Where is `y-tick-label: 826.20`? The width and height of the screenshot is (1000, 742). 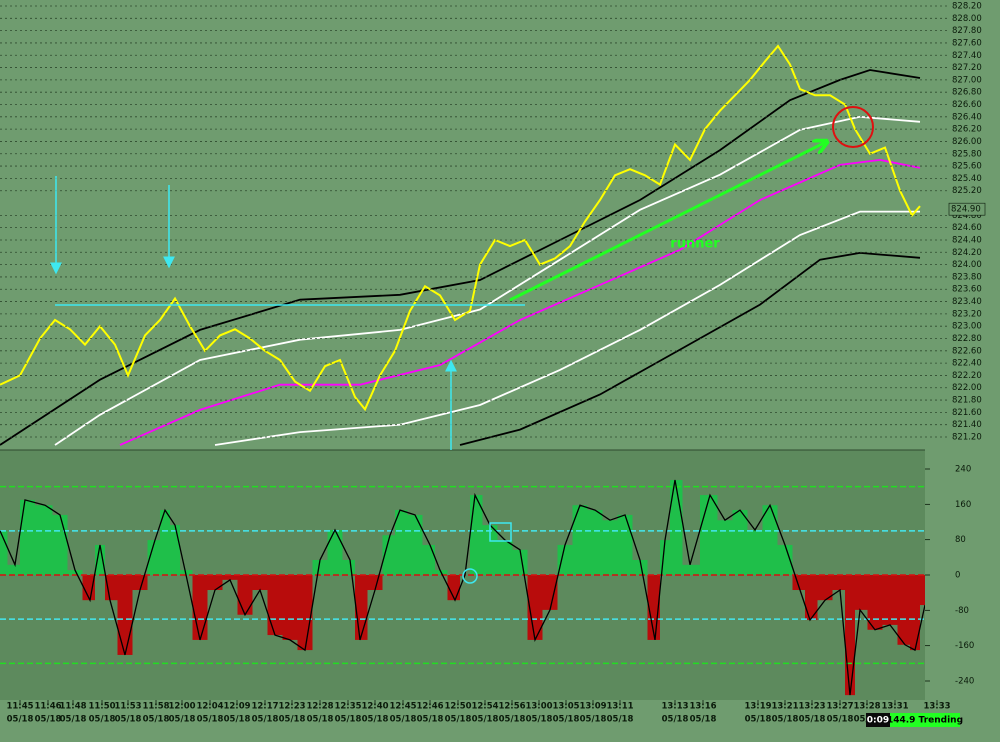 y-tick-label: 826.20 is located at coordinates (967, 130).